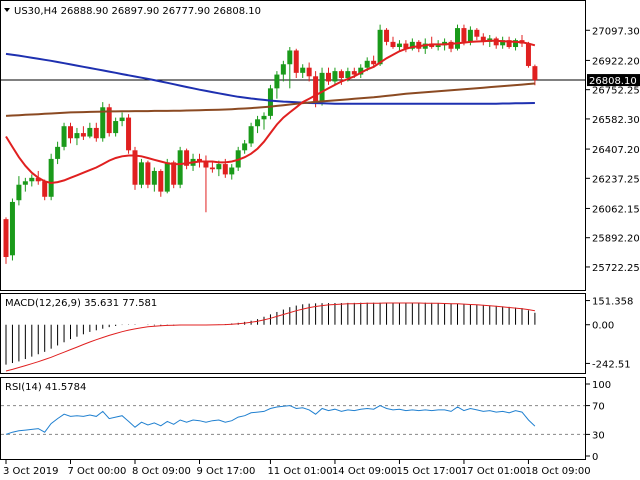  What do you see at coordinates (601, 385) in the screenshot?
I see `rsi-tick-label: 100` at bounding box center [601, 385].